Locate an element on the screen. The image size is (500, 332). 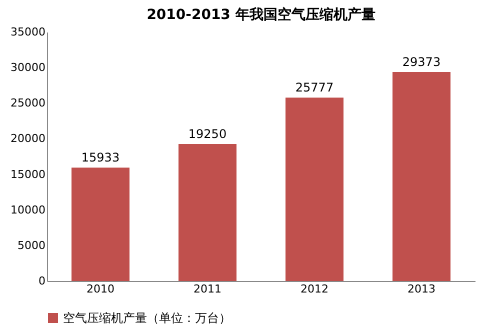
data-label: 15933 is located at coordinates (100, 157).